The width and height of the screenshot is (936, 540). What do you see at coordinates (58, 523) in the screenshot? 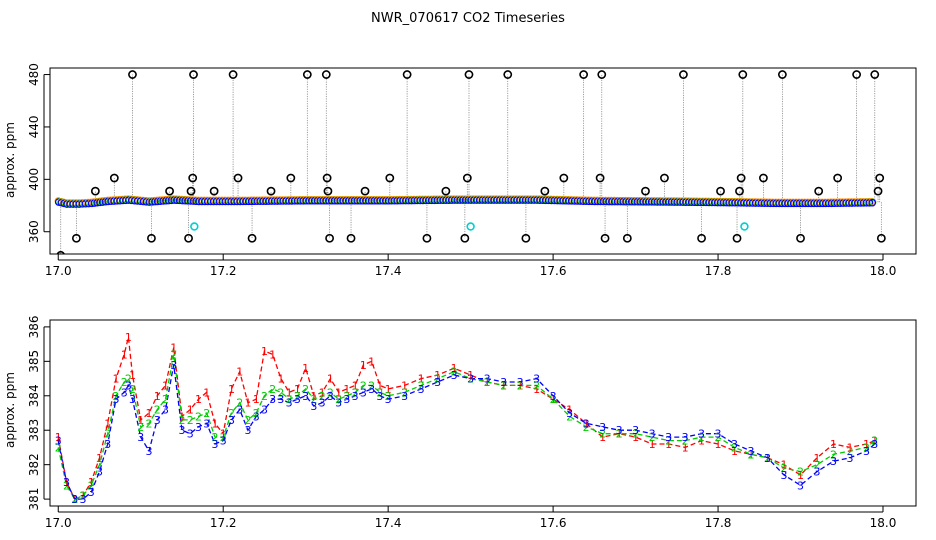
I see `x-tick-label: 17.0` at bounding box center [58, 523].